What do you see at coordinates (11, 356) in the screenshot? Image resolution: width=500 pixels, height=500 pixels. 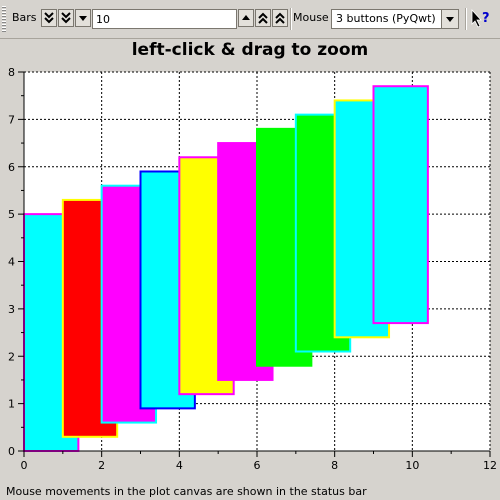 I see `y-tick-label: 2` at bounding box center [11, 356].